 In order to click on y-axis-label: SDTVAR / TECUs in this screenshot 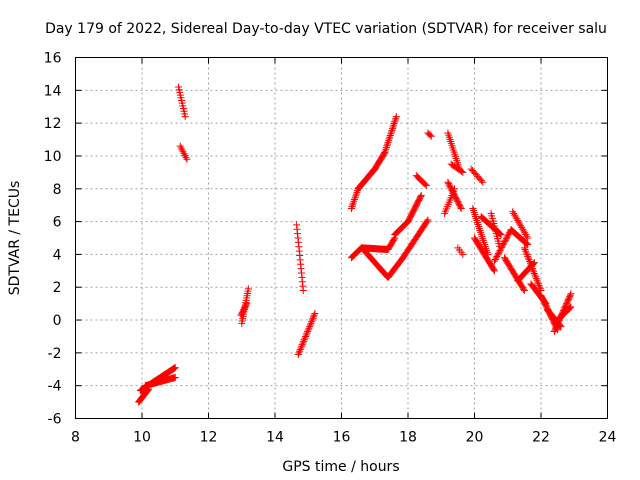, I will do `click(15, 238)`.